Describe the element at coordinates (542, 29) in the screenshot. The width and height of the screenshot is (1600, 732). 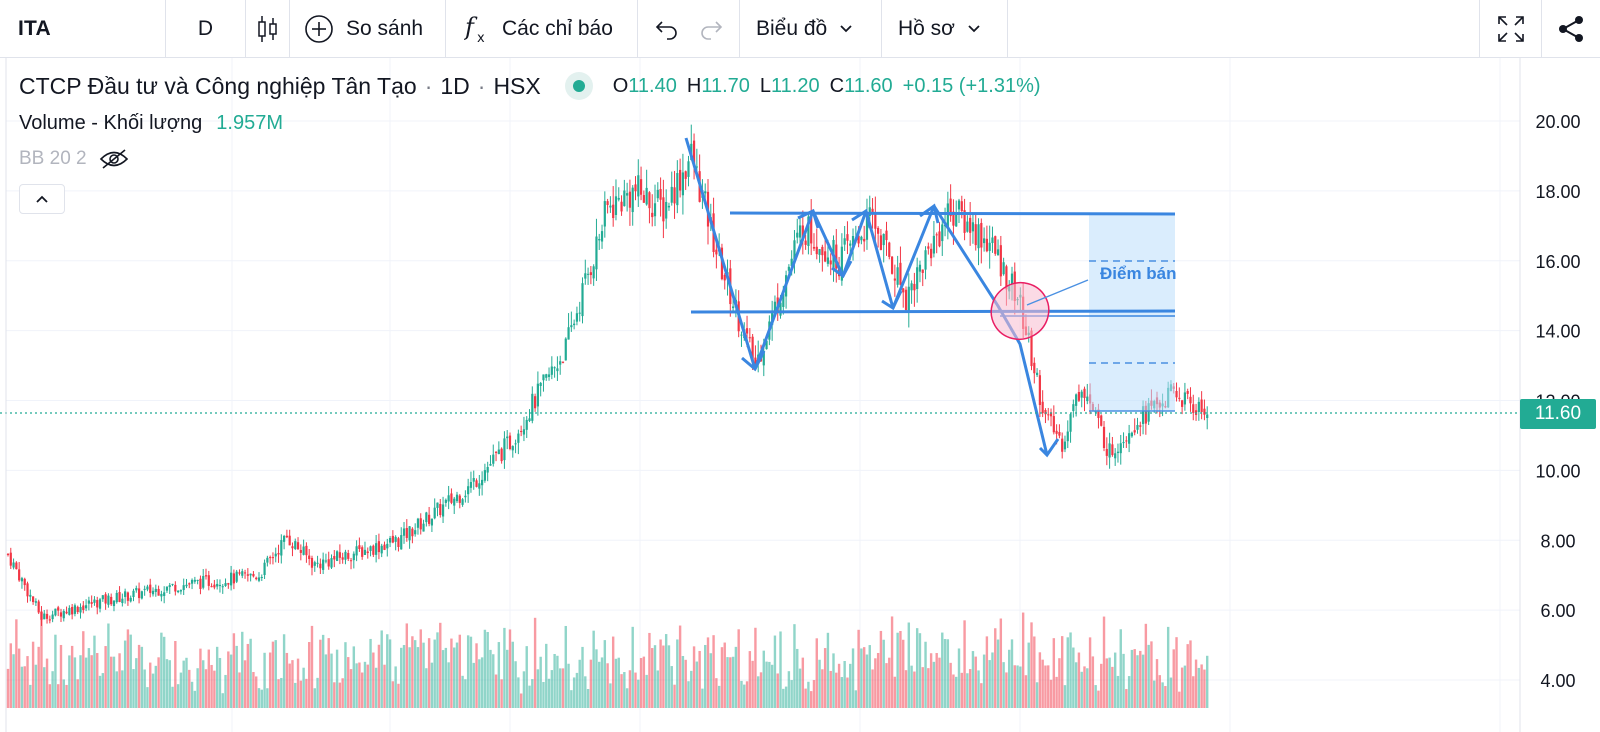
I see `indicators-button: f x Các chỉ báo` at that location.